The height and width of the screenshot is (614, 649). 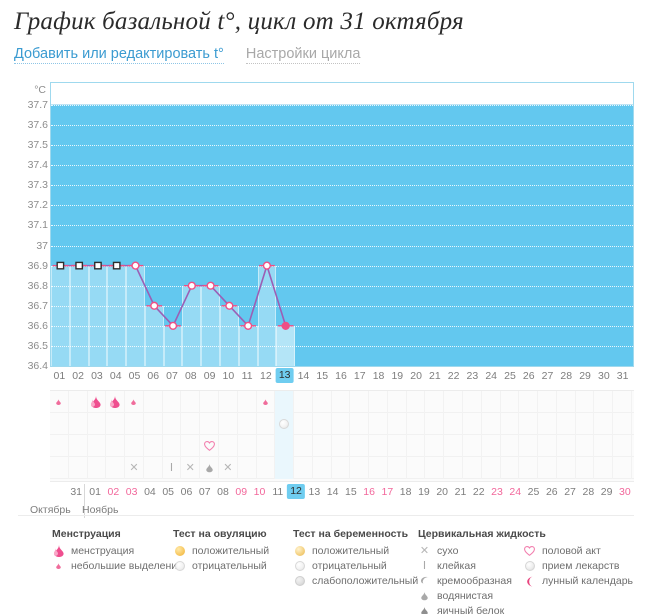 What do you see at coordinates (228, 468) in the screenshot?
I see `cervical-fluid-row-cell-10: ✕` at bounding box center [228, 468].